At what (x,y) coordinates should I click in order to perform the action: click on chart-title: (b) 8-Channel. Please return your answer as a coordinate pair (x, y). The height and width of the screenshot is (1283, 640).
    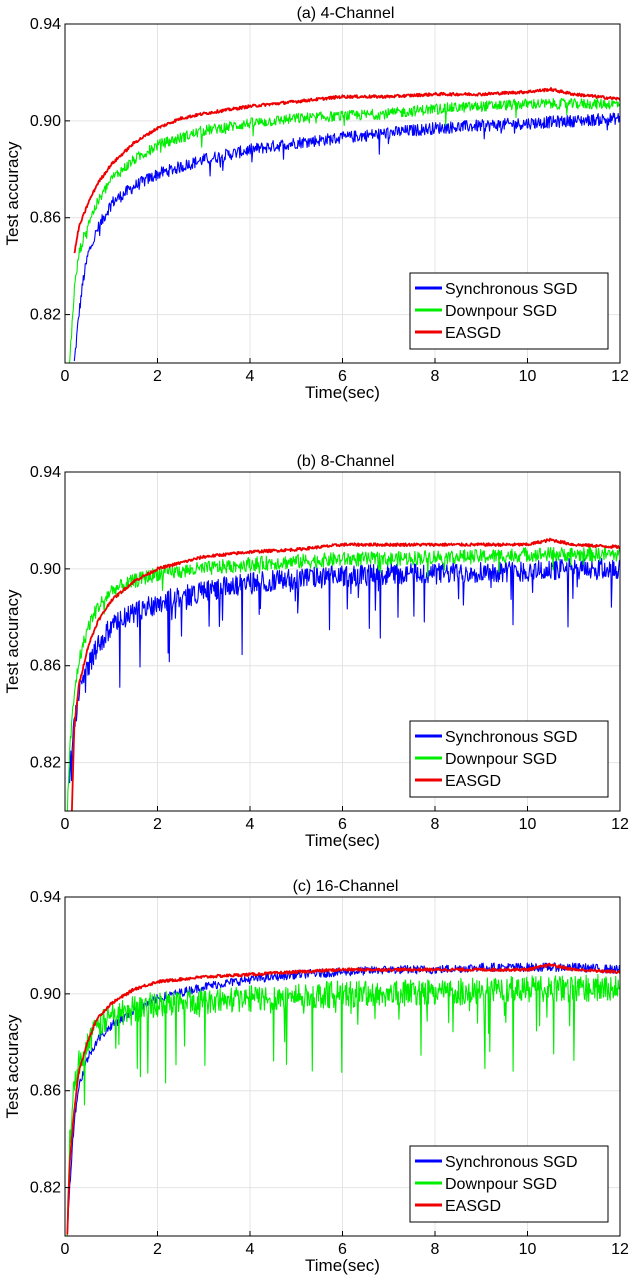
    Looking at the image, I should click on (346, 461).